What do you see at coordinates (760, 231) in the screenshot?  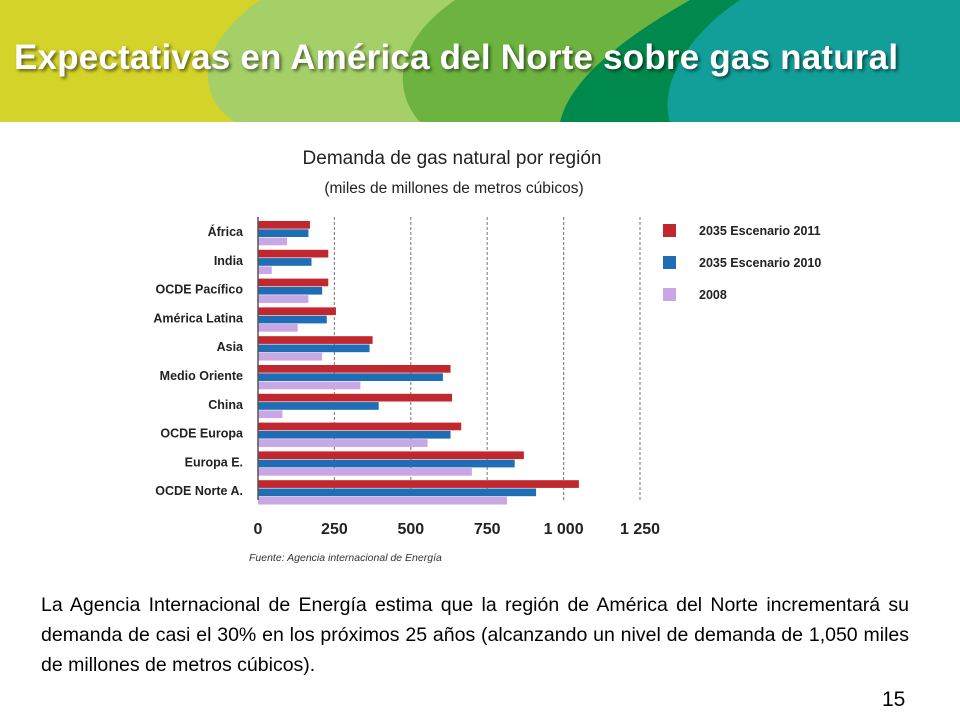 I see `legend-label: 2035 Escenario 2011` at bounding box center [760, 231].